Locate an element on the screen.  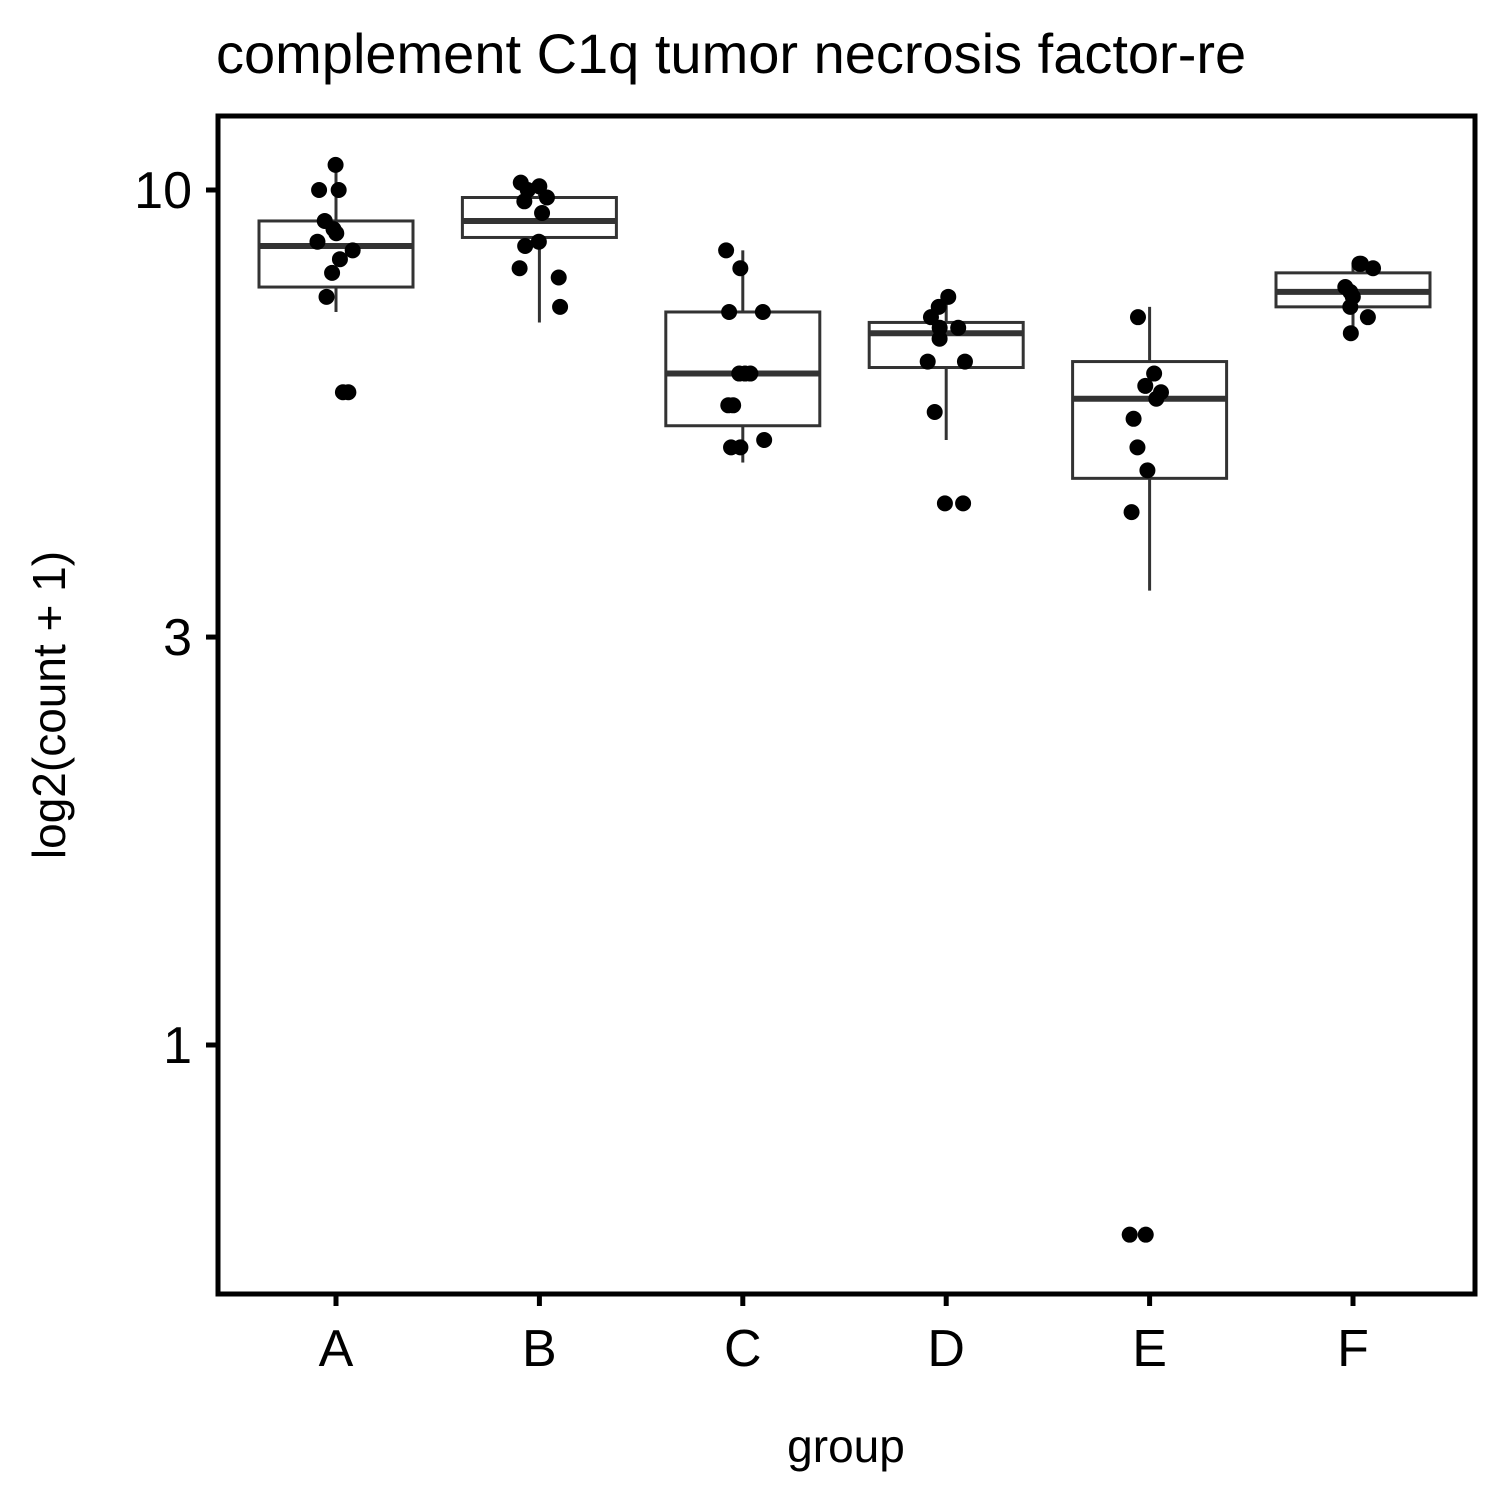
y-tick-label: 10 is located at coordinates (163, 191).